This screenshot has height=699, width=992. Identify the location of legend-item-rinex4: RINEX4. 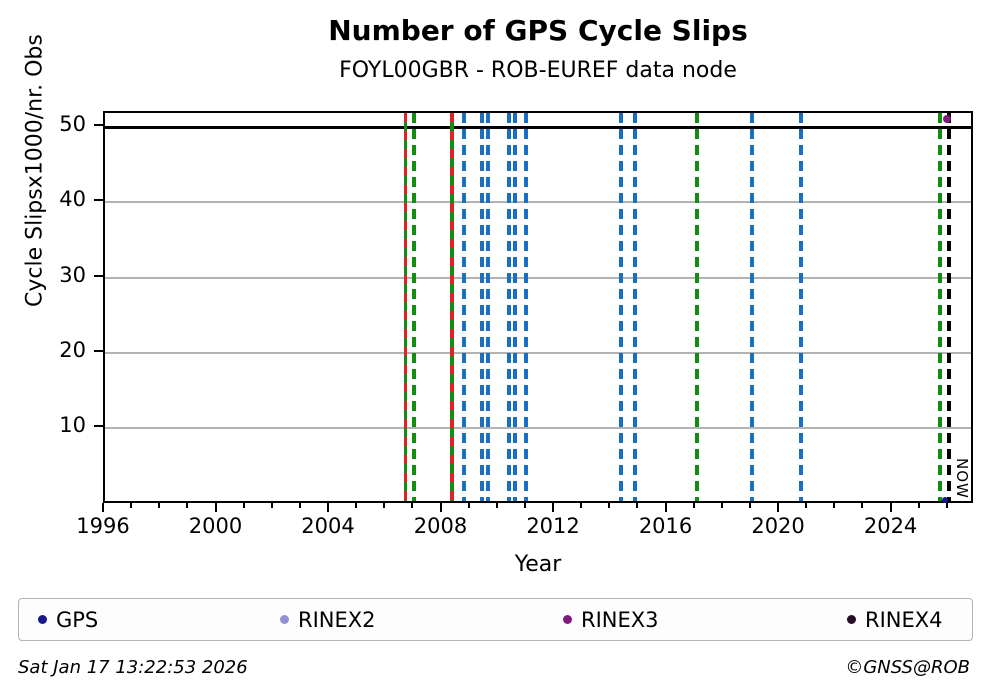
(895, 620).